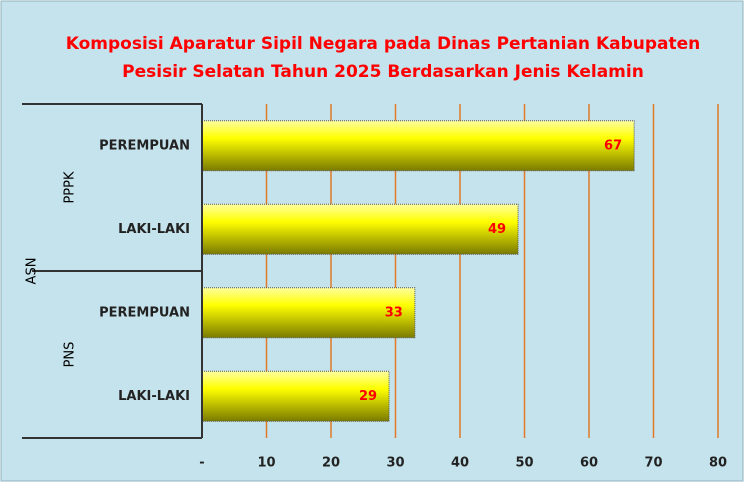 The height and width of the screenshot is (482, 744). What do you see at coordinates (718, 463) in the screenshot?
I see `x-tick-label: 80` at bounding box center [718, 463].